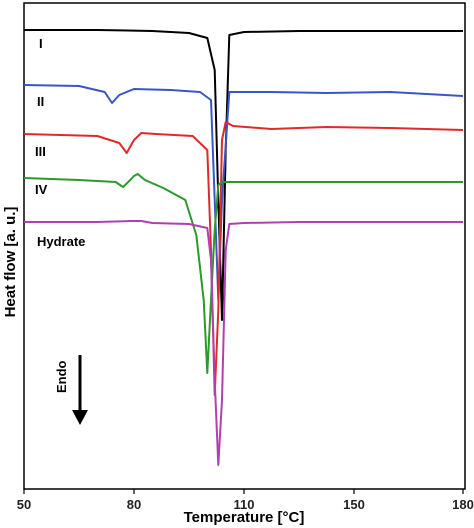  What do you see at coordinates (354, 504) in the screenshot?
I see `x-tick-label: 150` at bounding box center [354, 504].